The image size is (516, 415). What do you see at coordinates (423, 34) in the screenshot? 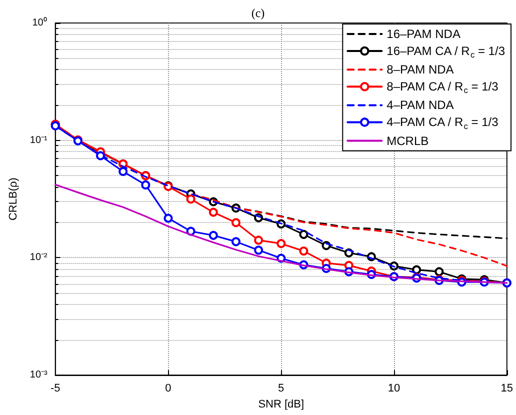
I see `legend-label: 16–PAM NDA` at bounding box center [423, 34].